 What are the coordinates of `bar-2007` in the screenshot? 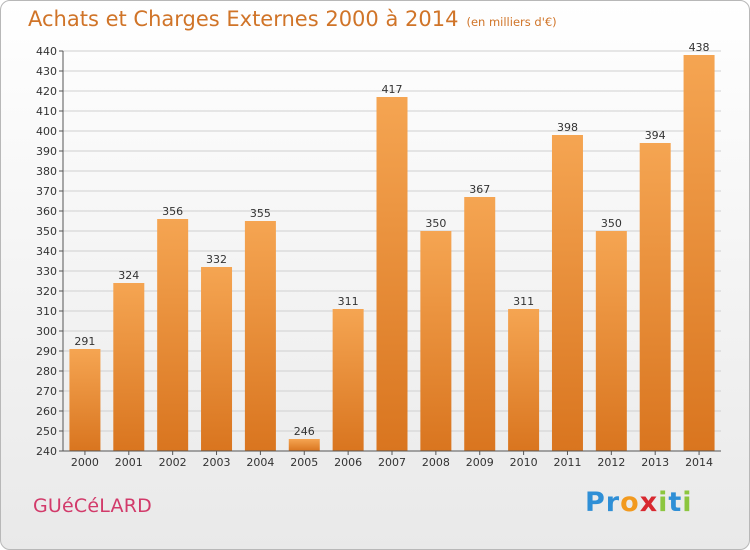 It's located at (392, 274).